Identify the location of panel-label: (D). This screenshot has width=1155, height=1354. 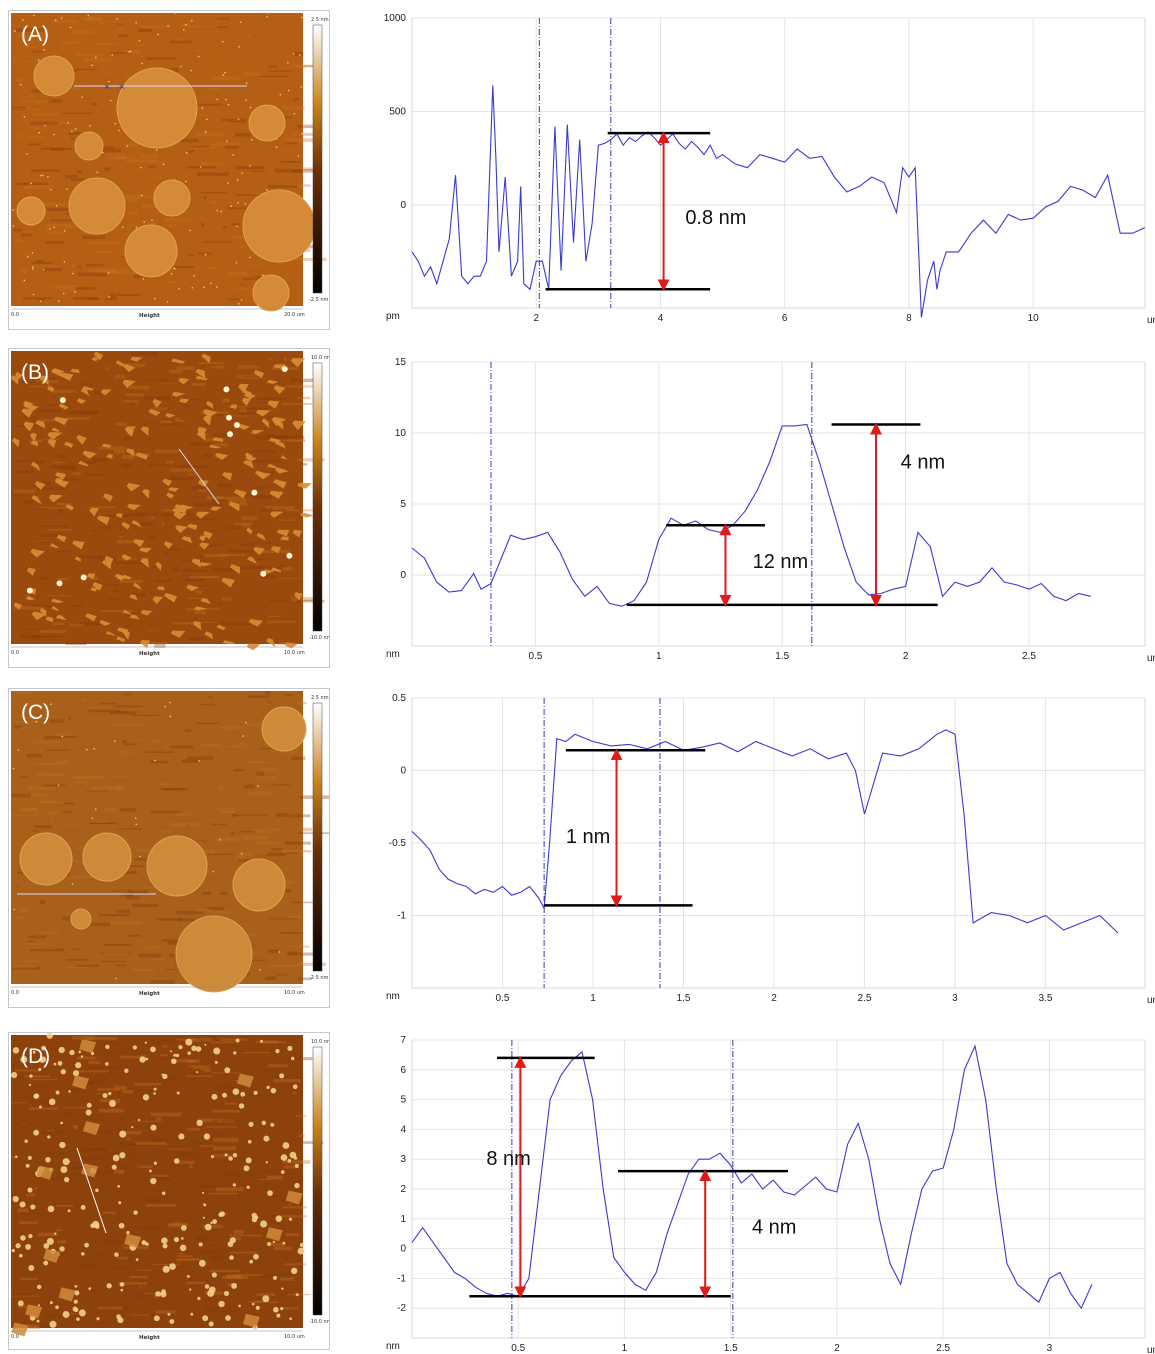
(35, 1056).